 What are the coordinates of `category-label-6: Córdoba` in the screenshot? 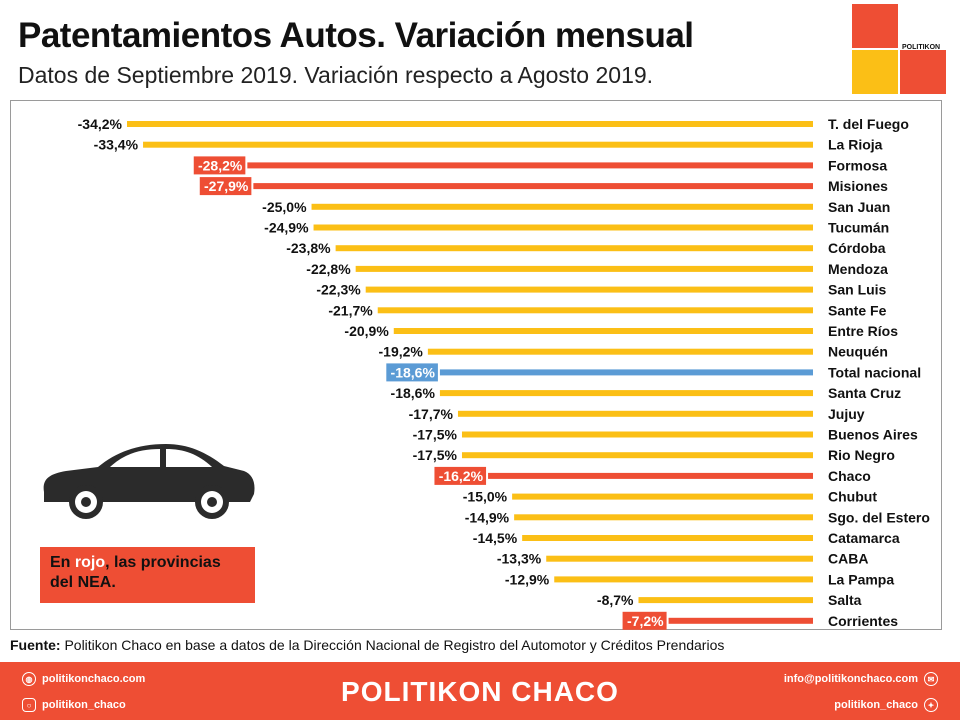 It's located at (857, 248).